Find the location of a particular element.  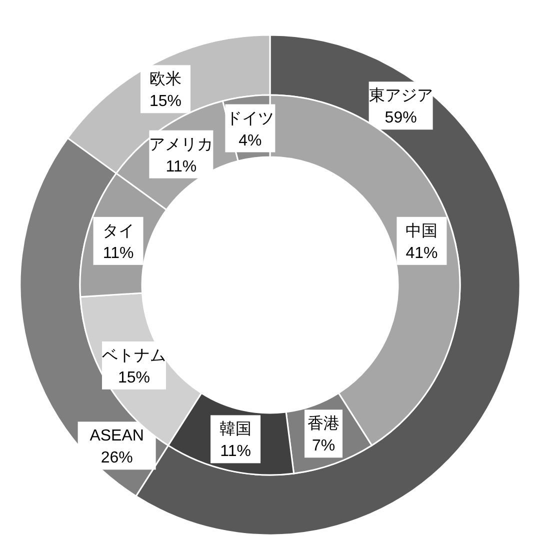

slice-label: アメリカ is located at coordinates (181, 145).